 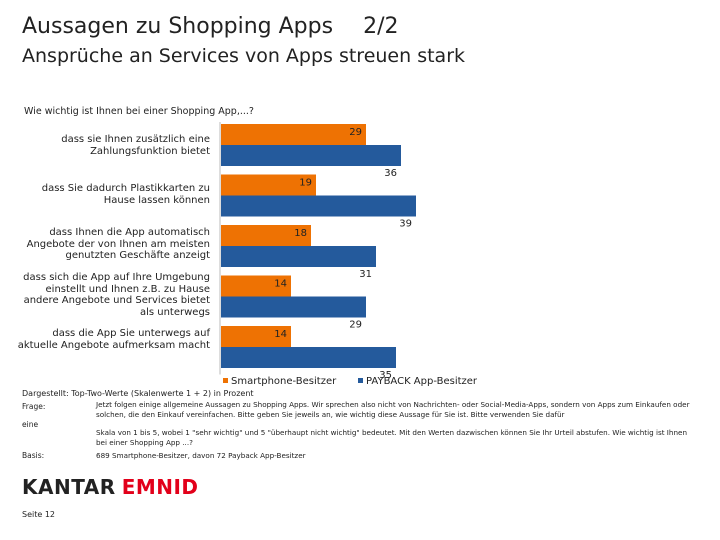 What do you see at coordinates (355, 325) in the screenshot?
I see `data-label-payback: 29` at bounding box center [355, 325].